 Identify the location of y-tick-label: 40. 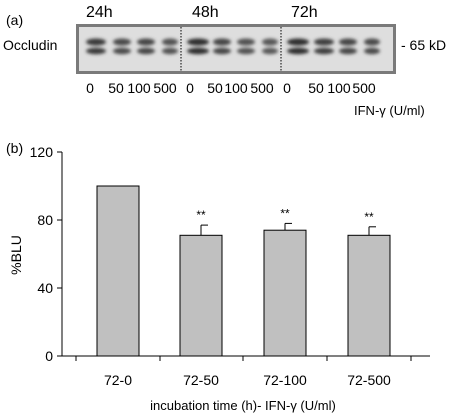
(45, 288).